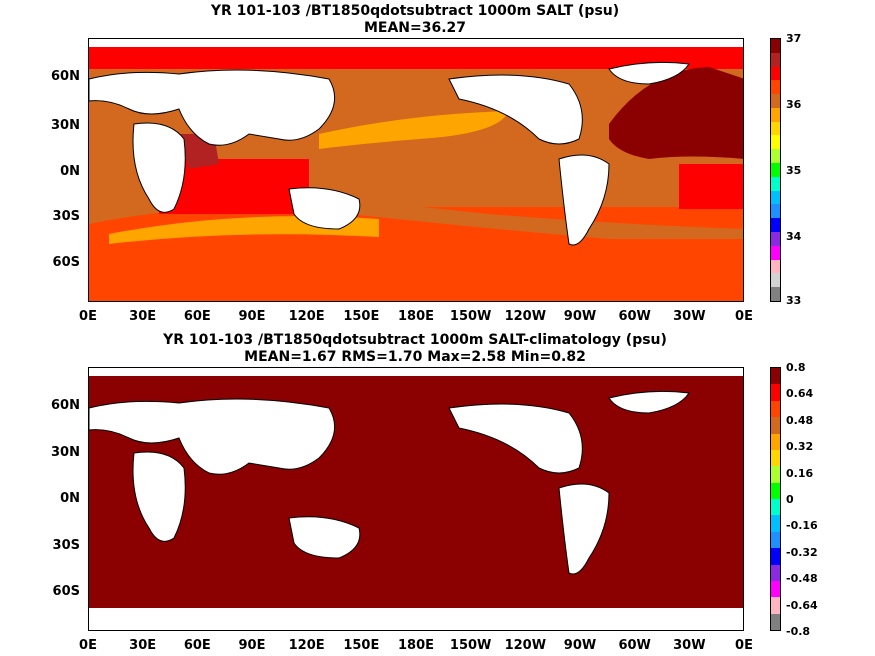  I want to click on north-pacific-gyre, so click(414, 130).